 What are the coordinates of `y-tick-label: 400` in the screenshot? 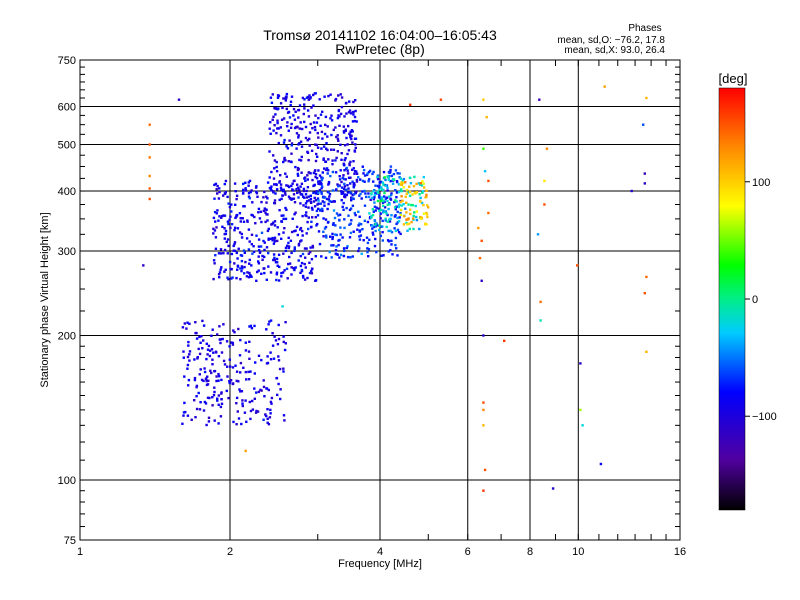 It's located at (67, 192).